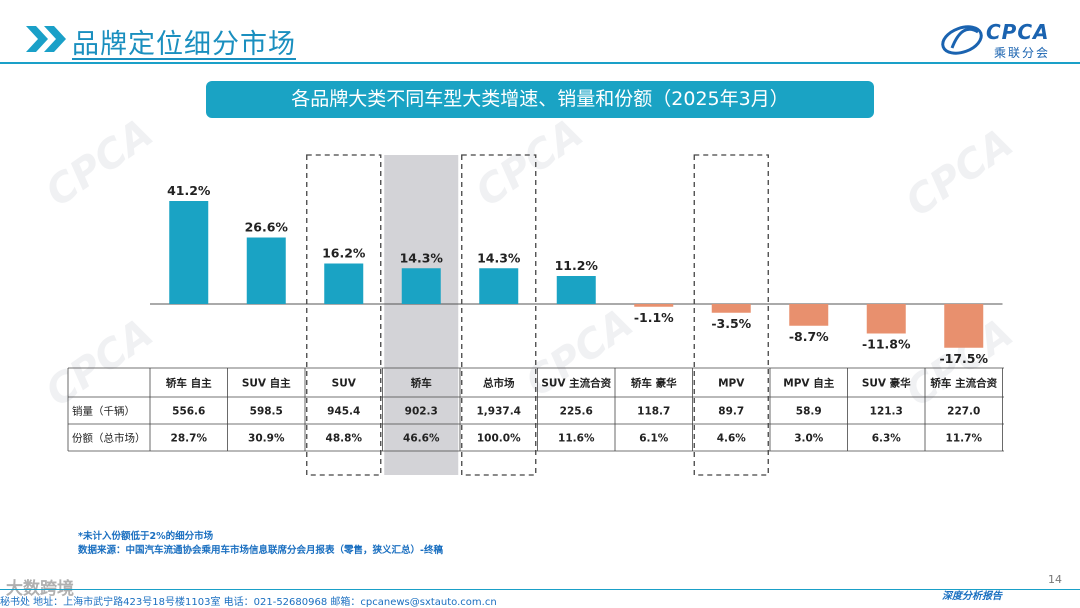 The image size is (1080, 608). What do you see at coordinates (46, 39) in the screenshot?
I see `chevron-right-icon` at bounding box center [46, 39].